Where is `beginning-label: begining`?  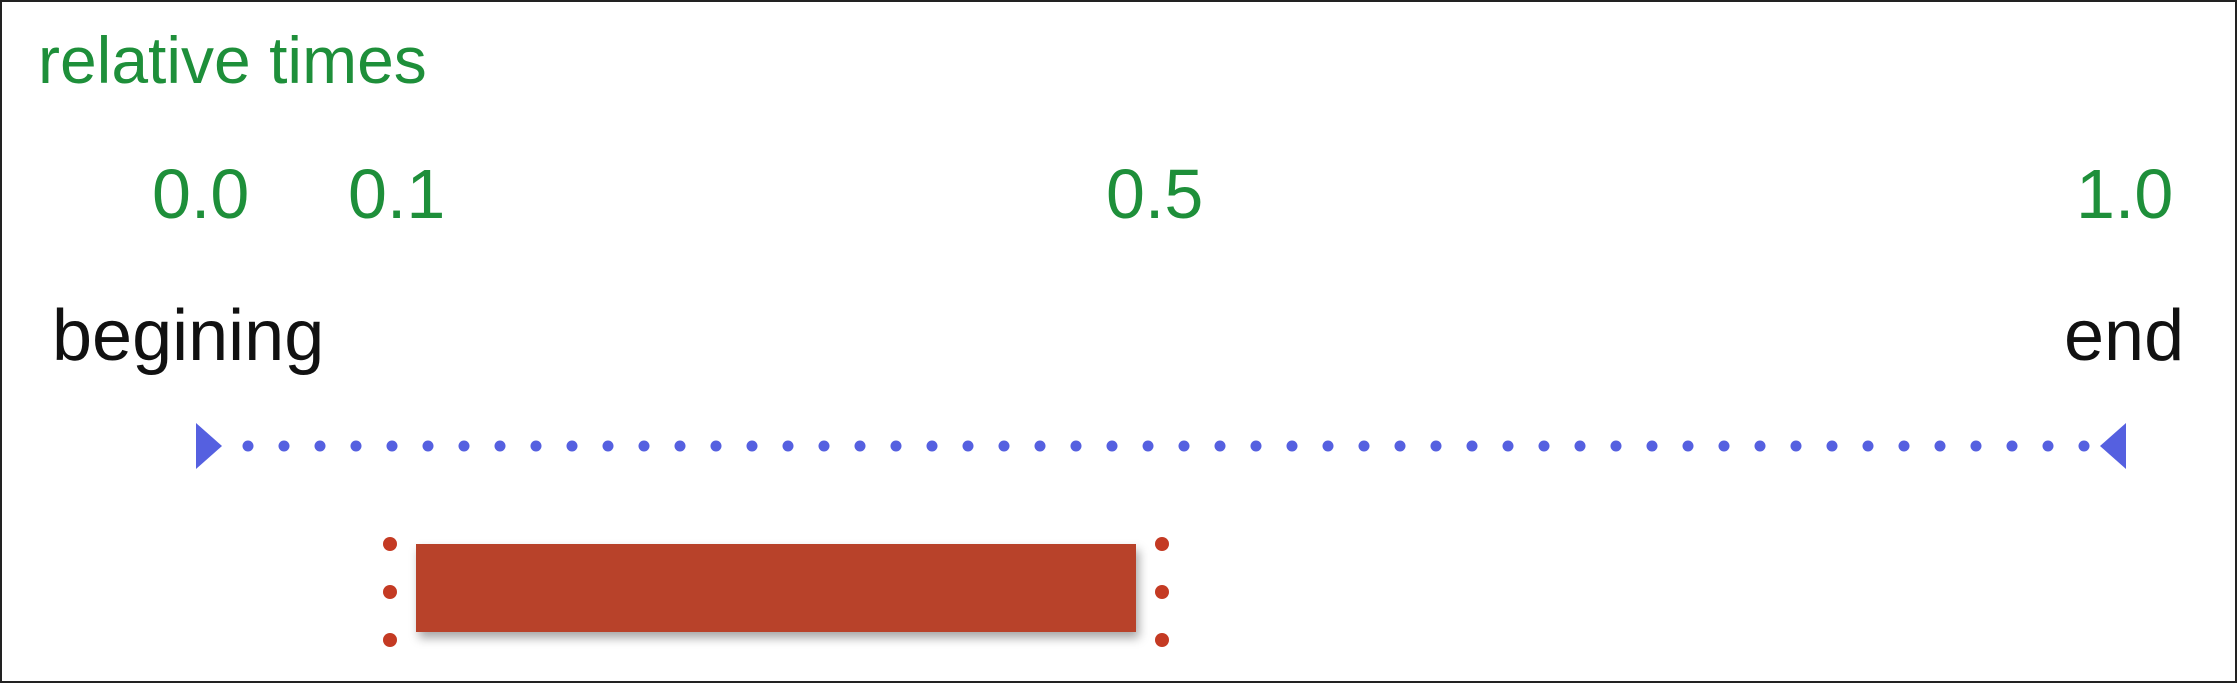
beginning-label: begining is located at coordinates (188, 336).